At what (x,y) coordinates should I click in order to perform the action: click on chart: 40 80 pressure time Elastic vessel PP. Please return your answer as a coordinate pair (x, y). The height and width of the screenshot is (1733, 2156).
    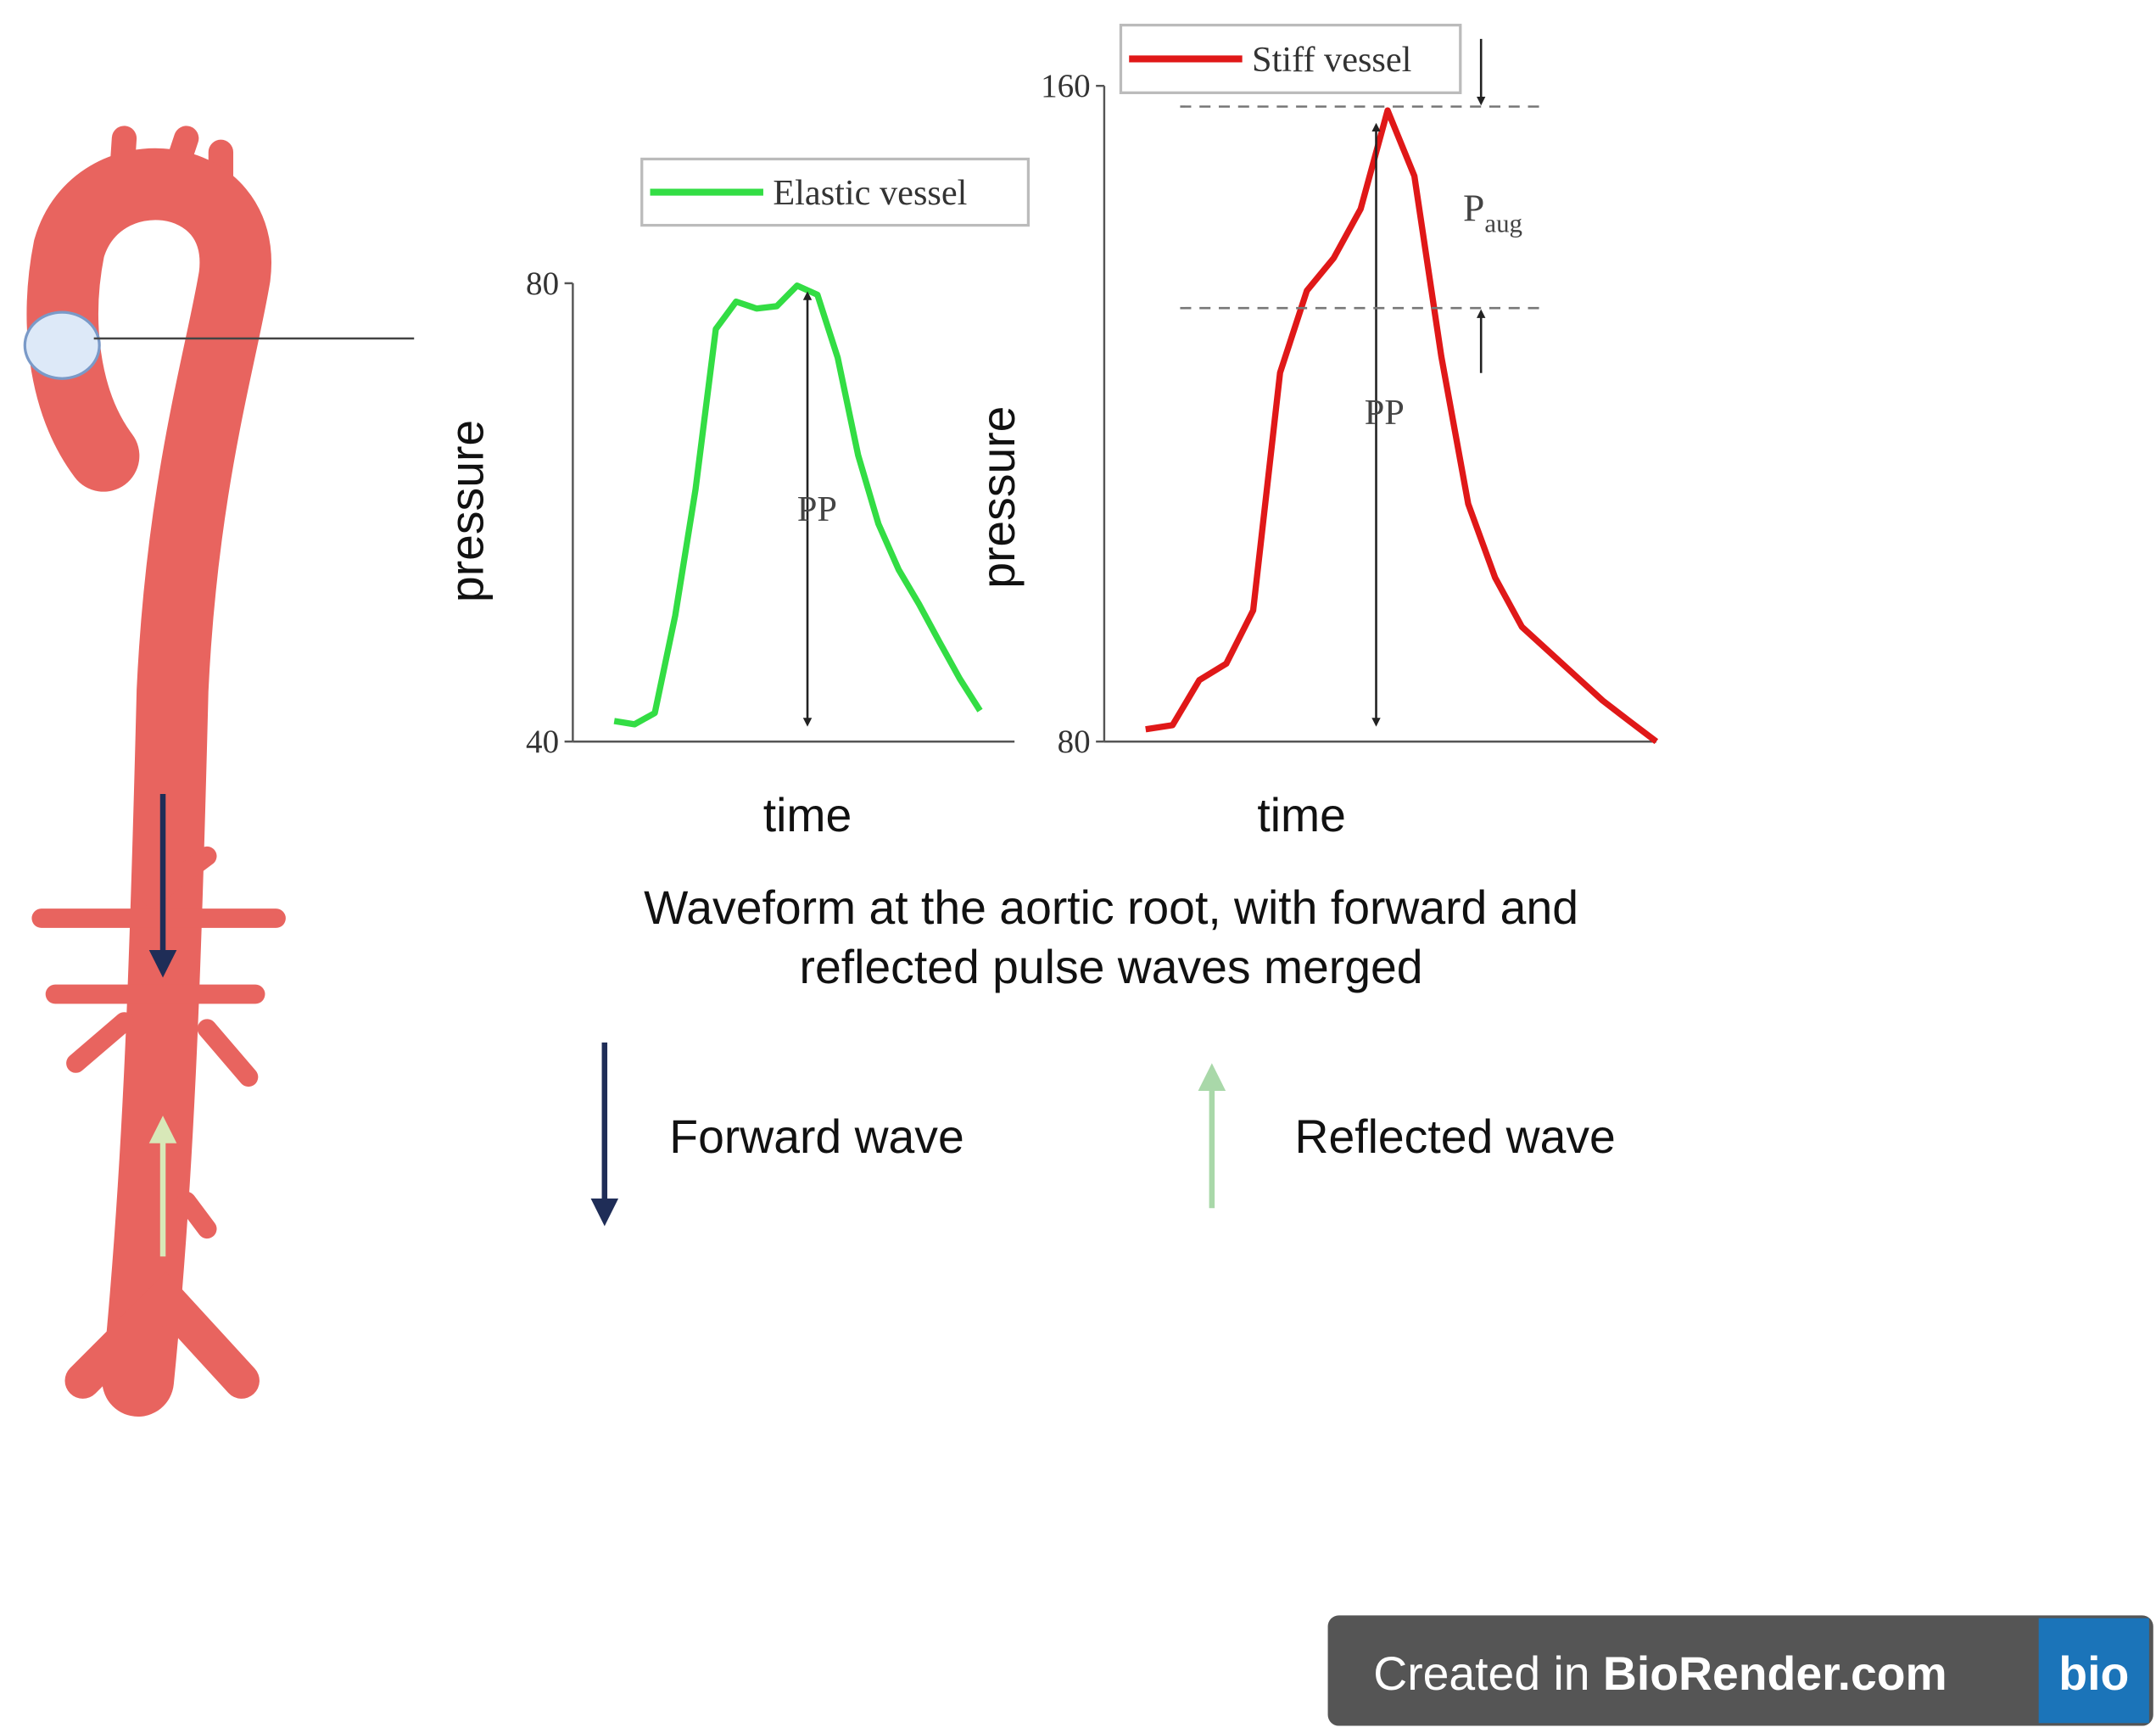
    Looking at the image, I should click on (736, 499).